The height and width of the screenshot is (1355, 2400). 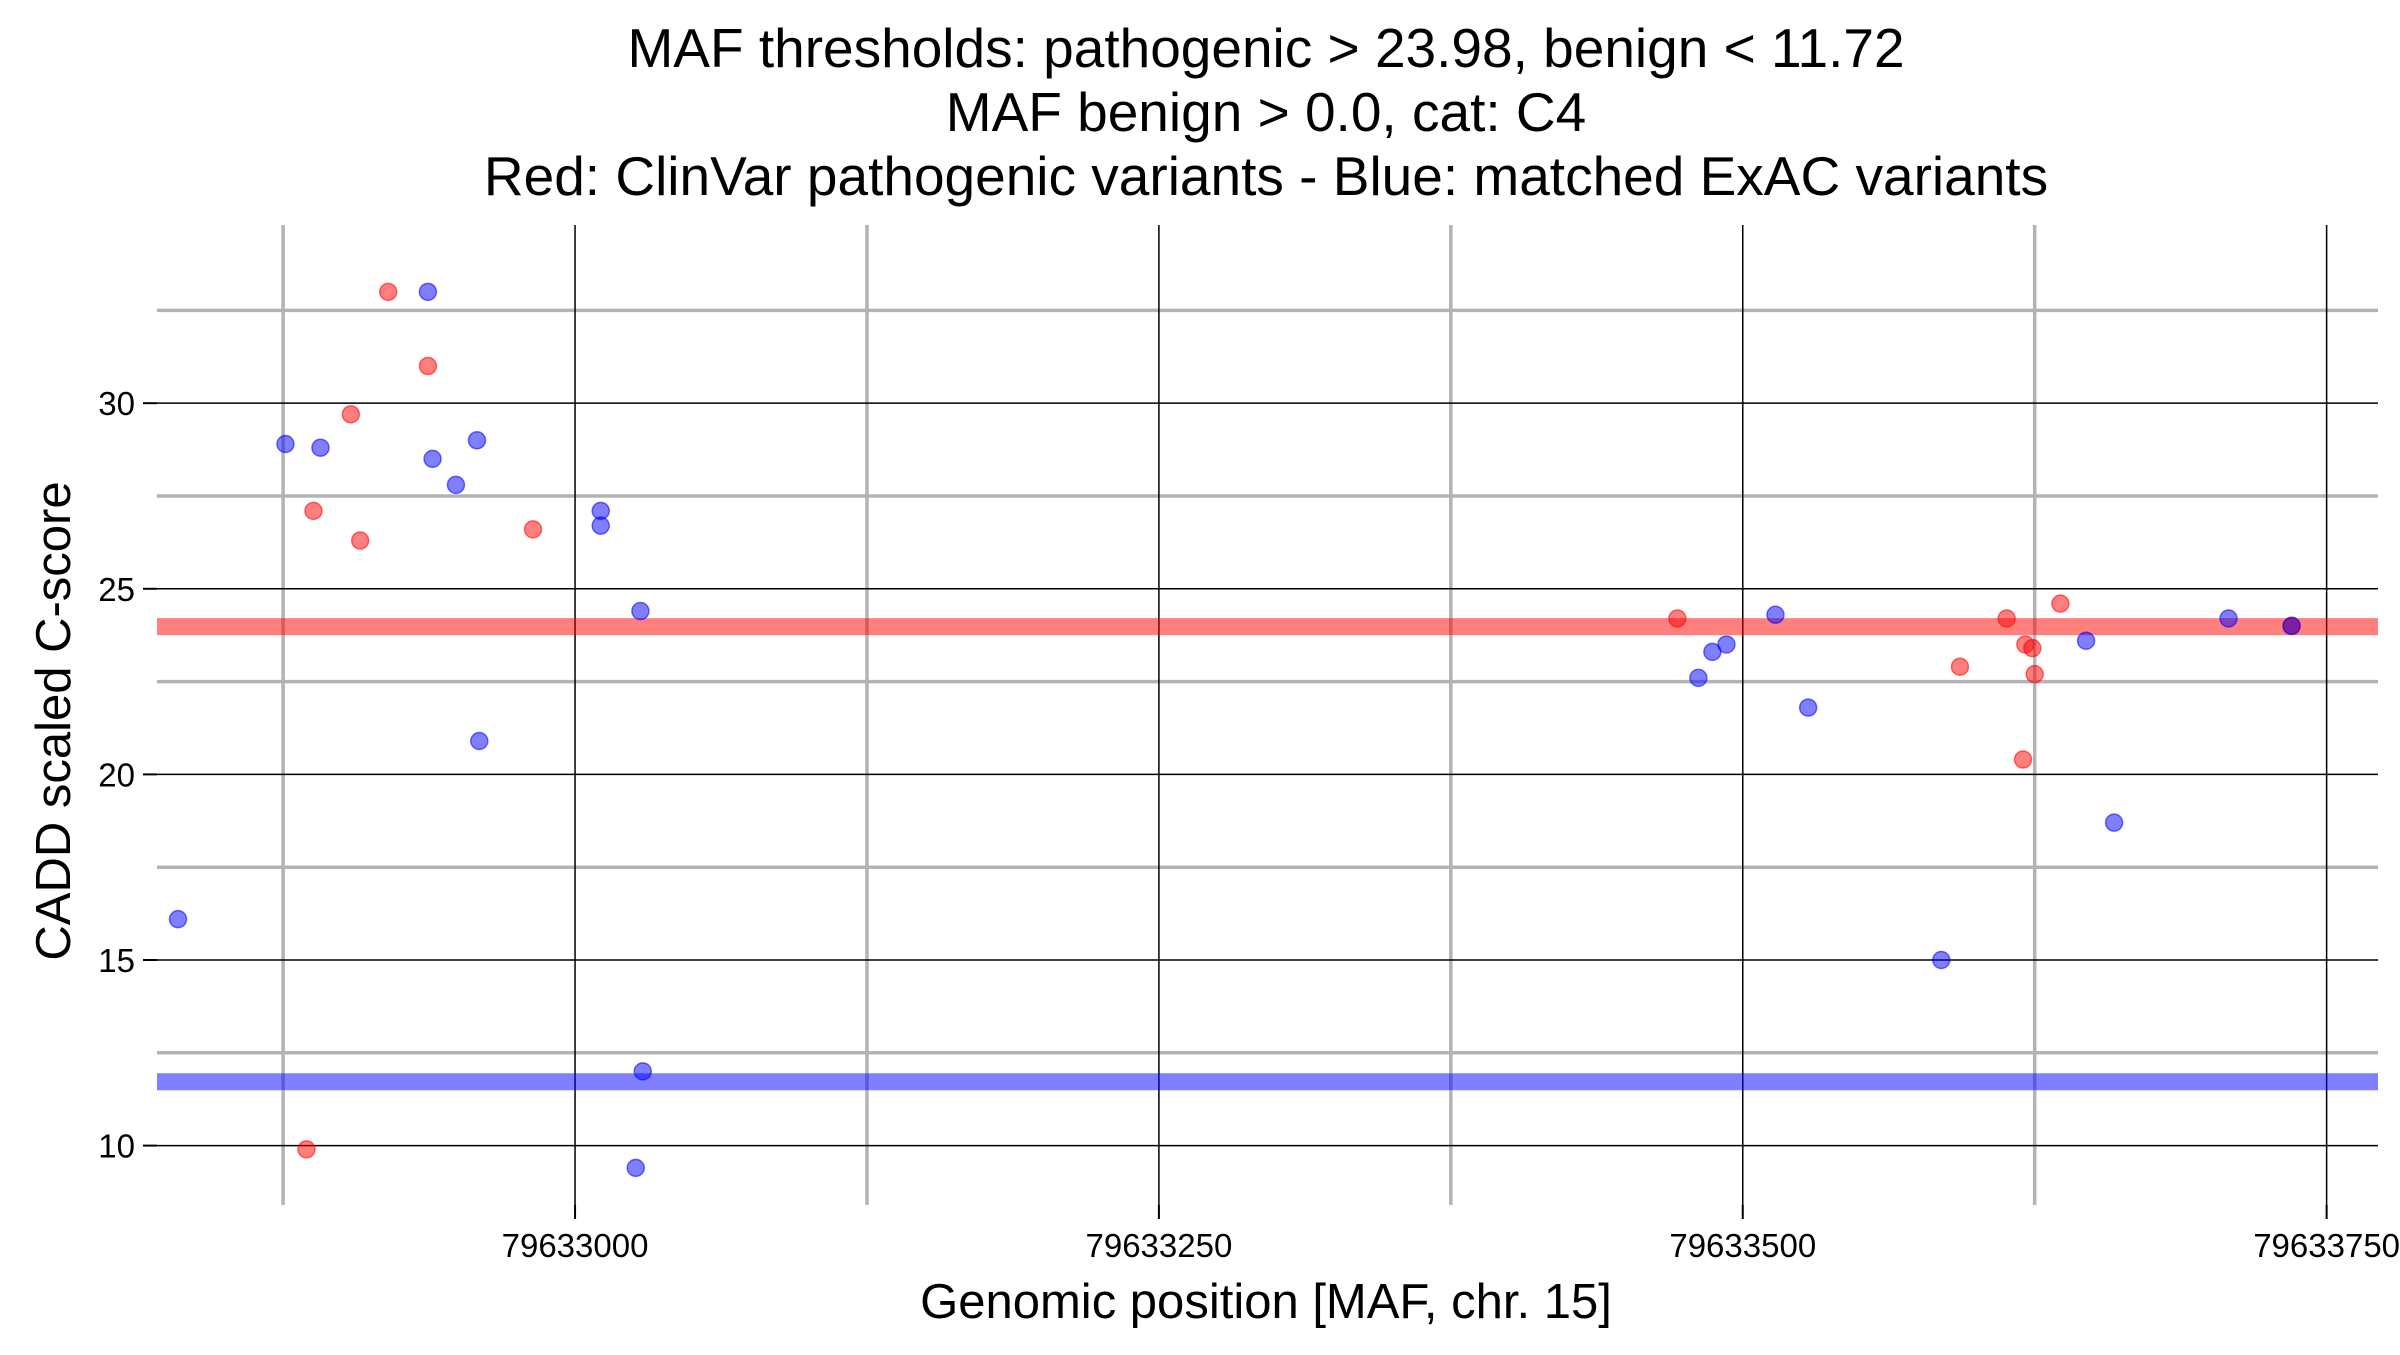 What do you see at coordinates (116, 403) in the screenshot?
I see `y-tick-label: 30` at bounding box center [116, 403].